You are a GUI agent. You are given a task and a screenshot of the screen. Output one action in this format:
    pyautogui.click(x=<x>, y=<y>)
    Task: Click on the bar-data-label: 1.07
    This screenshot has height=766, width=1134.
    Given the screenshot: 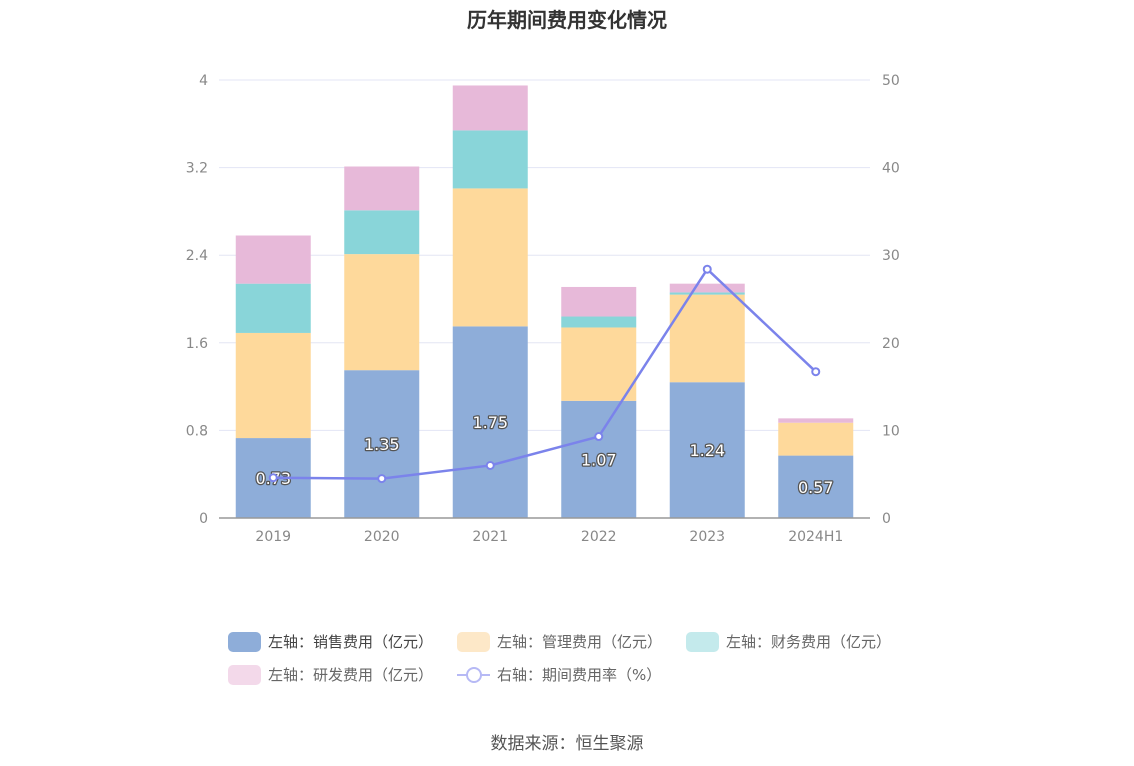 What is the action you would take?
    pyautogui.click(x=599, y=459)
    